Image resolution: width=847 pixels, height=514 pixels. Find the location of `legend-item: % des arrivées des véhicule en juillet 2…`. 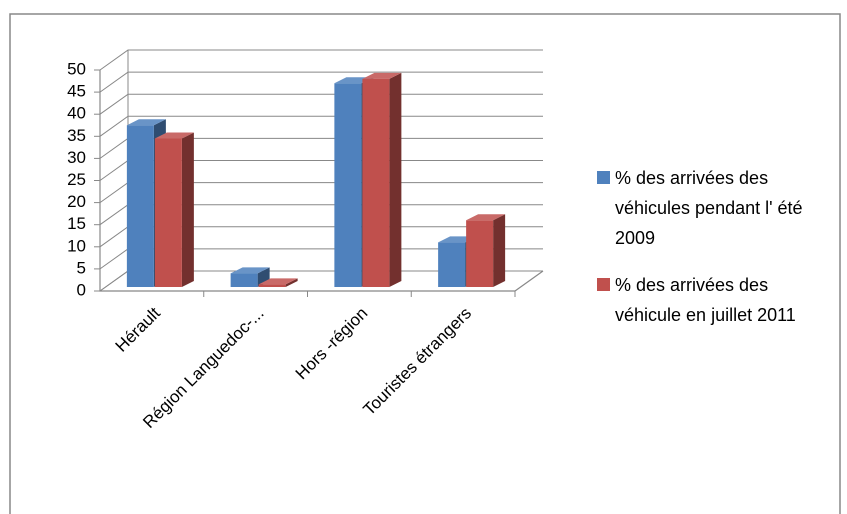

legend-item: % des arrivées des véhicule en juillet 2… is located at coordinates (713, 300).